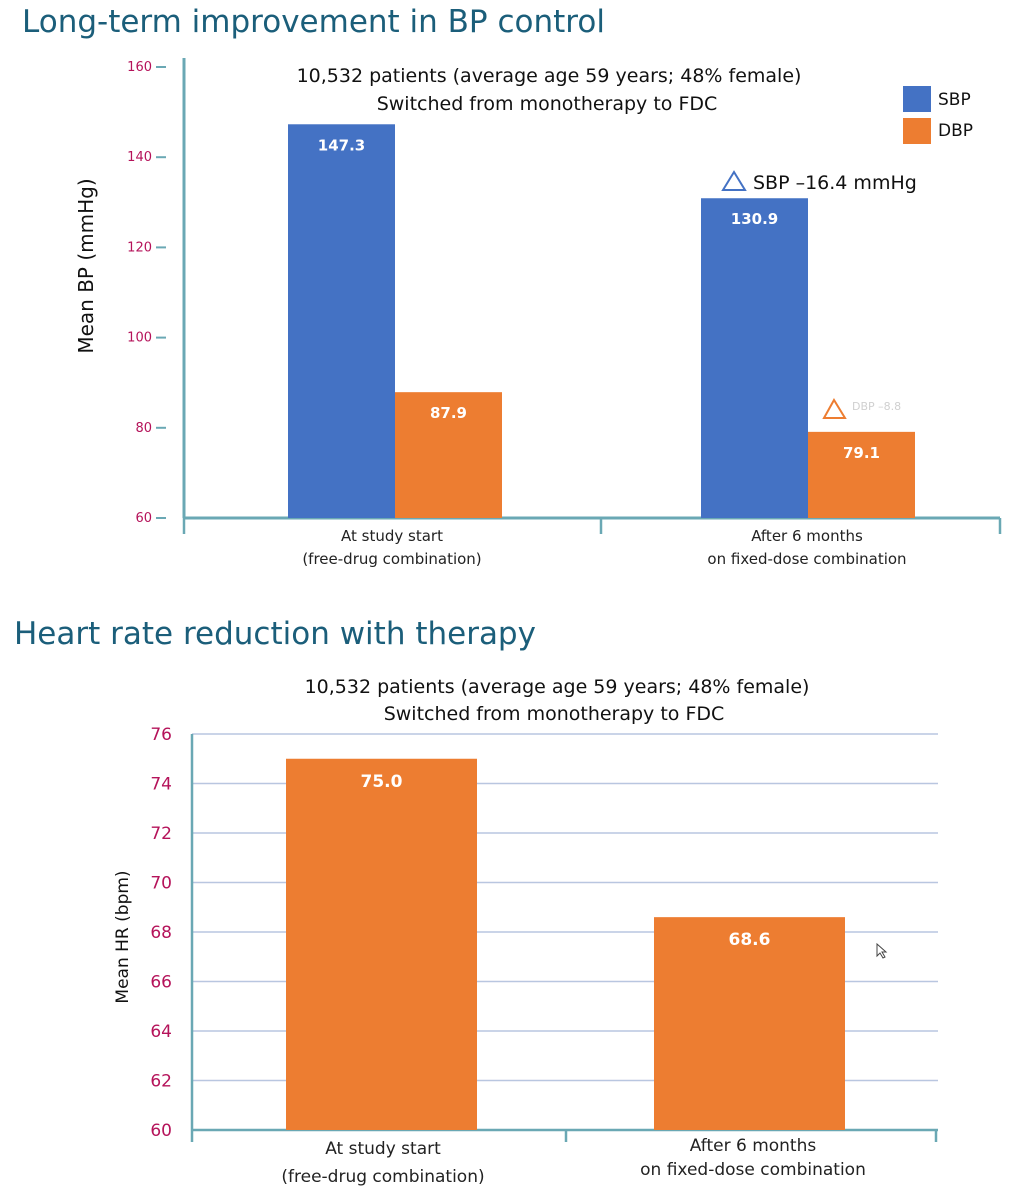 This screenshot has width=1024, height=1200. I want to click on y-tick-label: 80, so click(143, 428).